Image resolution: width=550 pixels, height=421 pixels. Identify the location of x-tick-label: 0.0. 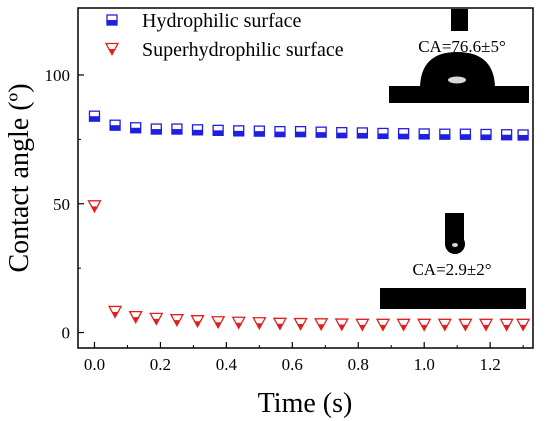
(94, 364).